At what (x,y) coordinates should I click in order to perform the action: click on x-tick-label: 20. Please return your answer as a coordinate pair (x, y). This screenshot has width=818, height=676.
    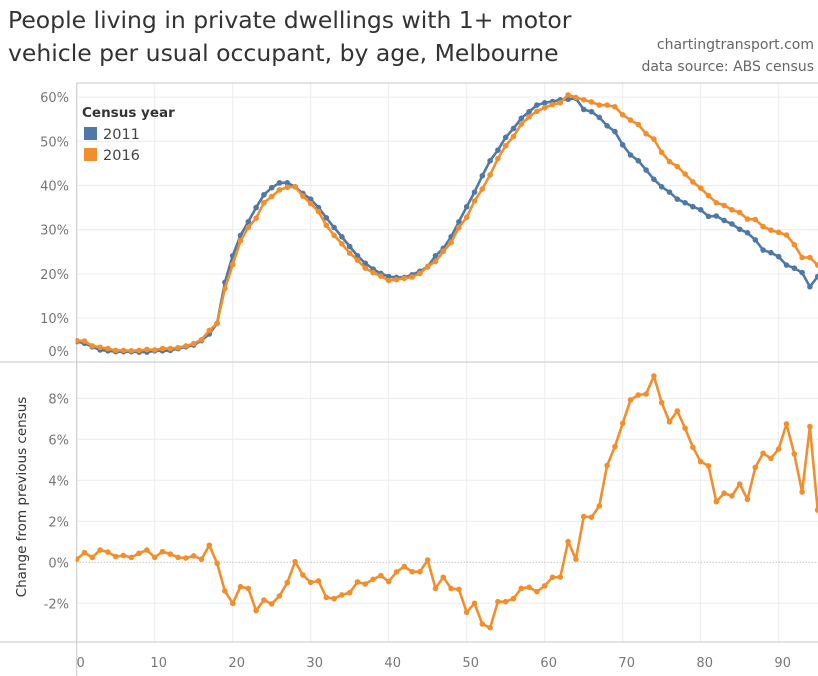
    Looking at the image, I should click on (236, 663).